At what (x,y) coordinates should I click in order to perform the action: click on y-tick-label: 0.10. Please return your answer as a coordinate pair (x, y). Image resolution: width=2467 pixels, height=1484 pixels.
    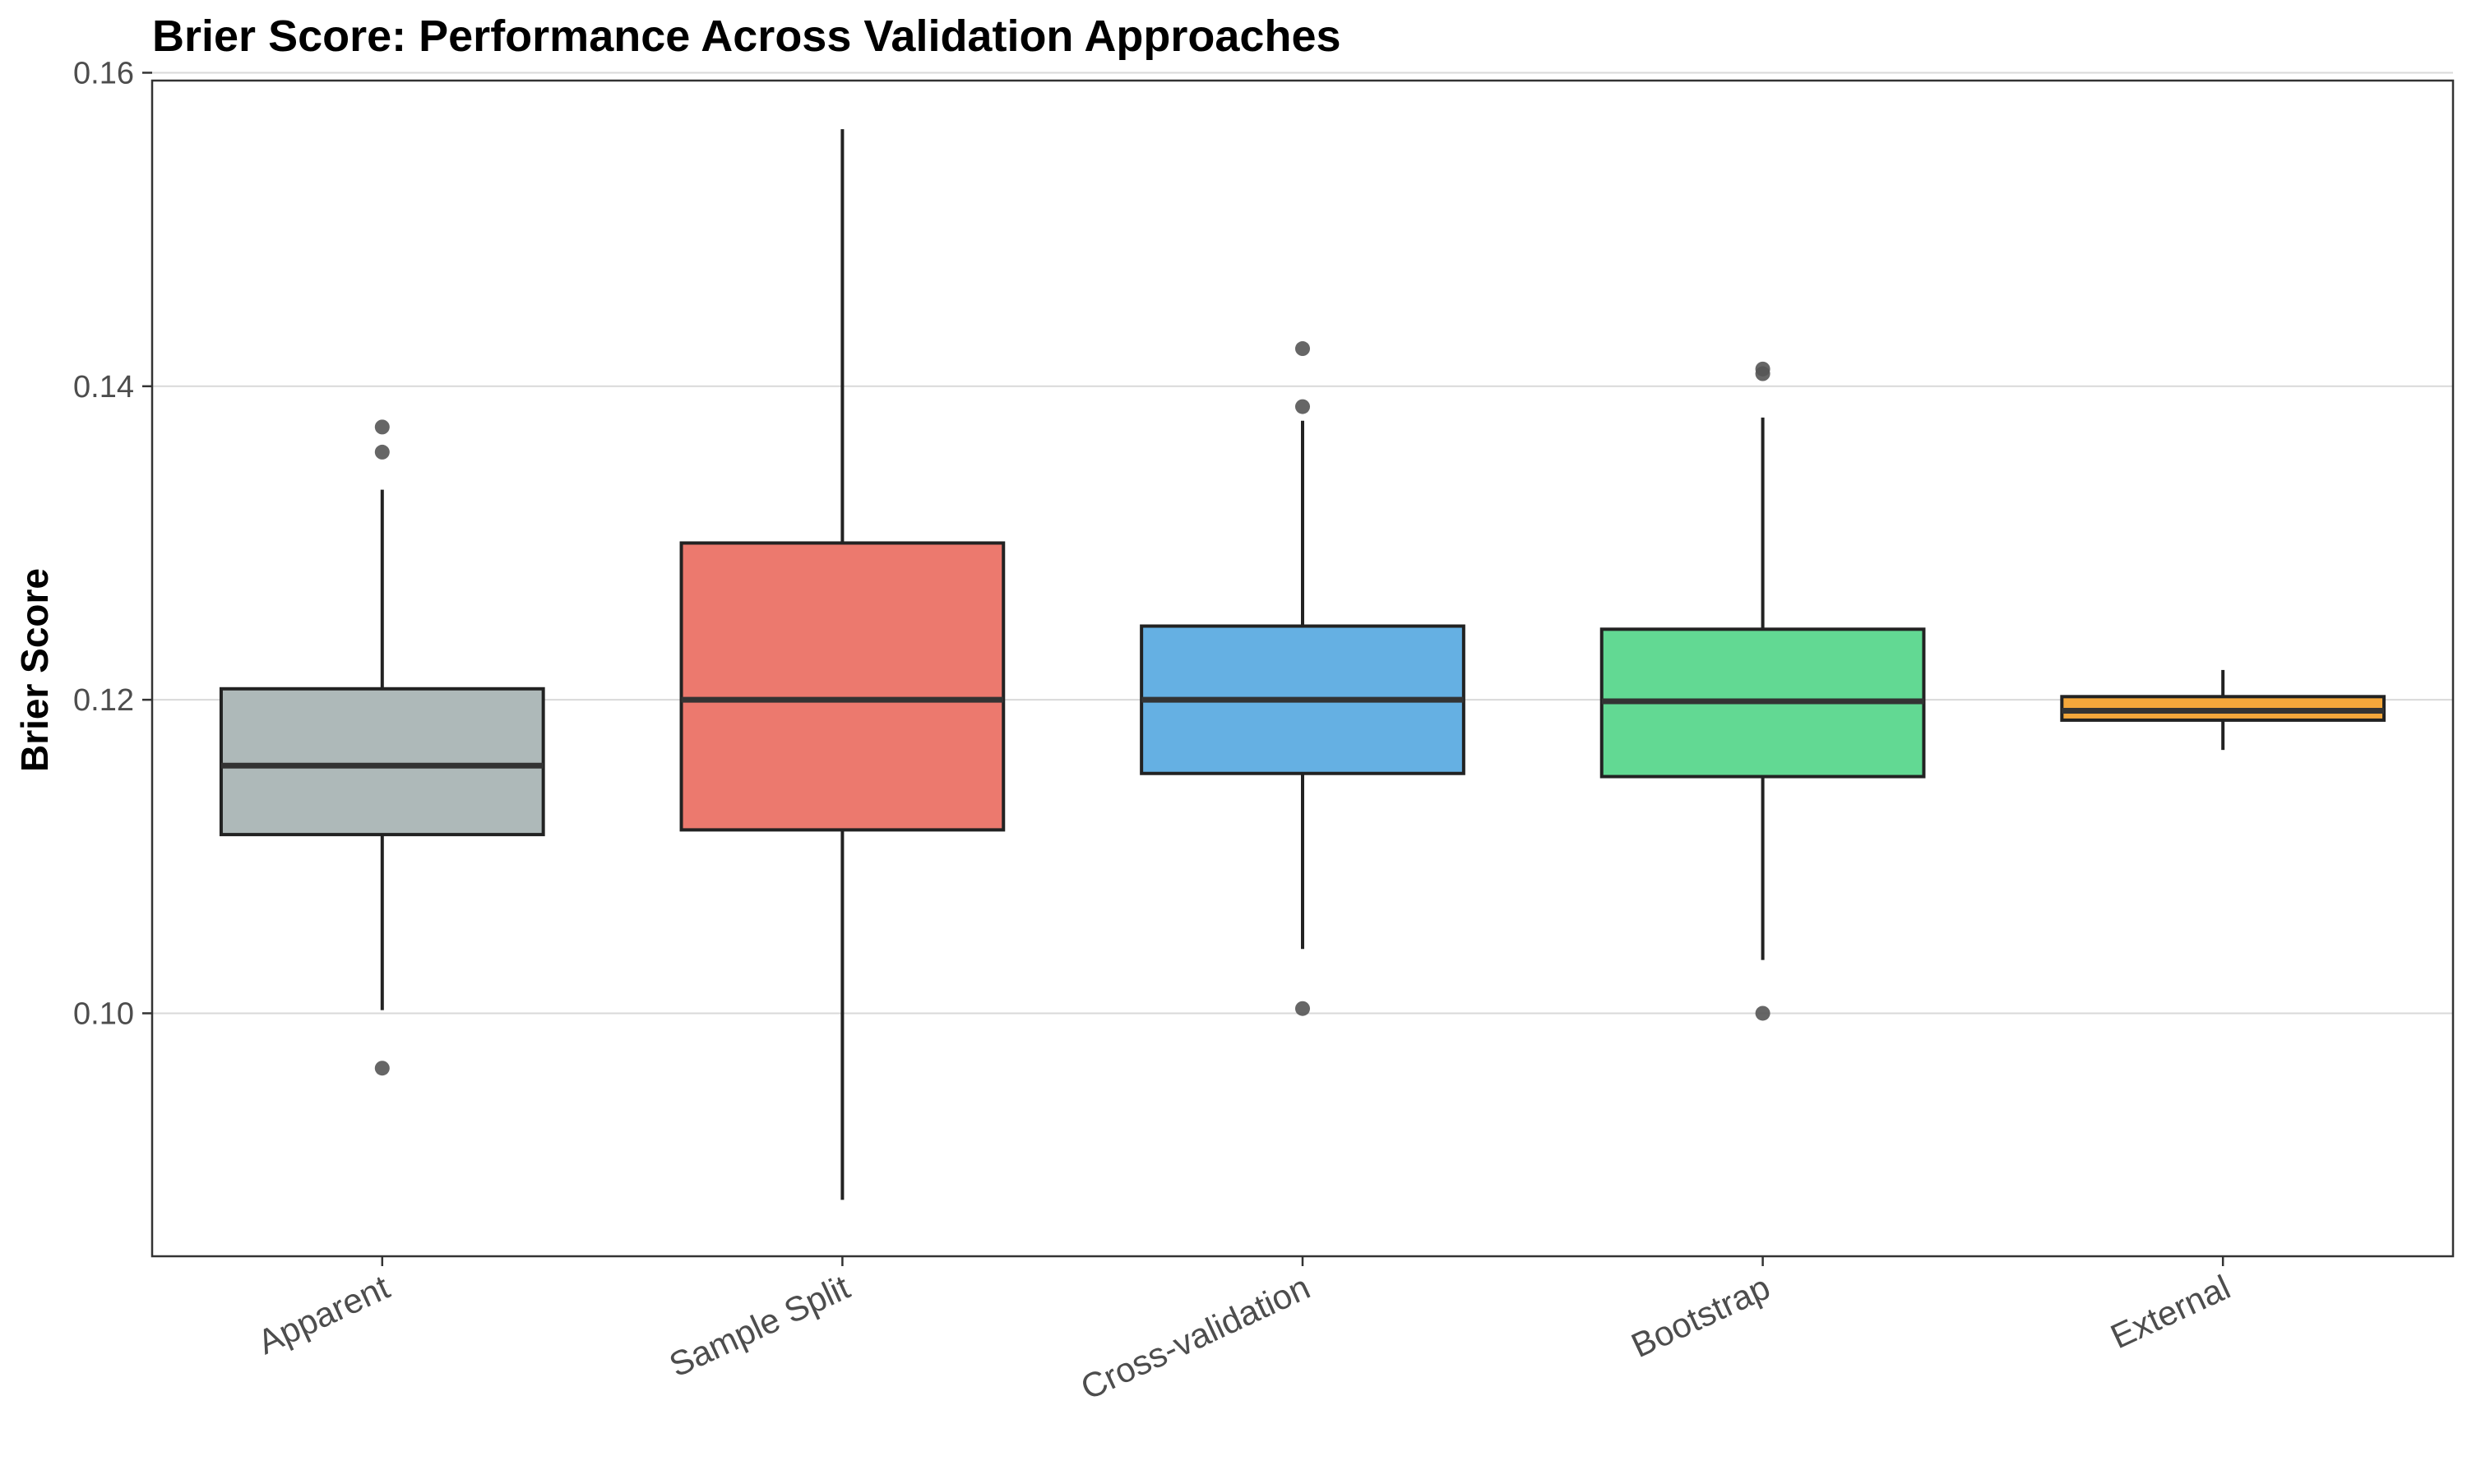
    Looking at the image, I should click on (104, 1014).